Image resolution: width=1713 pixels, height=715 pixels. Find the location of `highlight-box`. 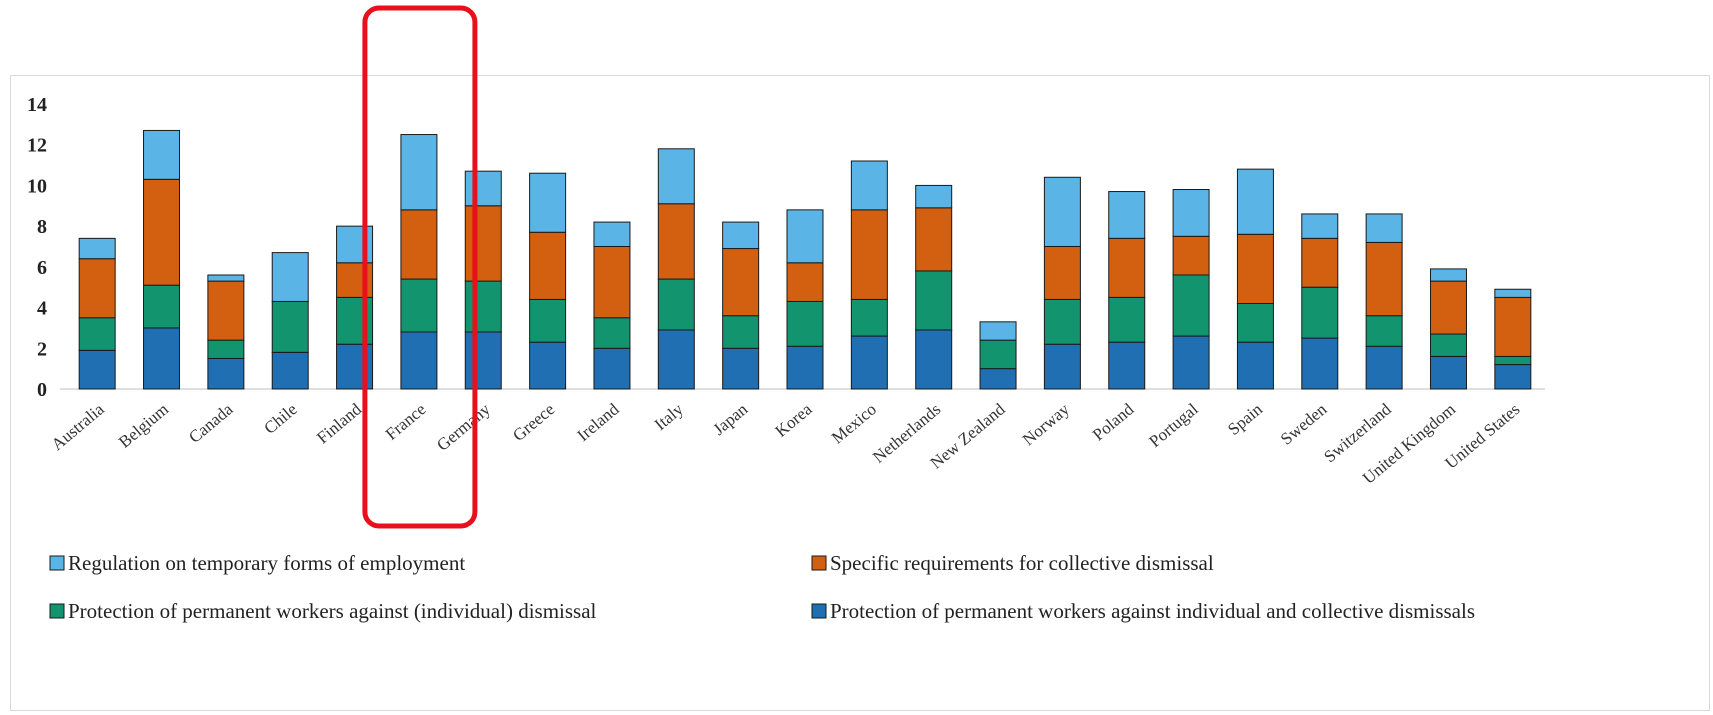

highlight-box is located at coordinates (420, 267).